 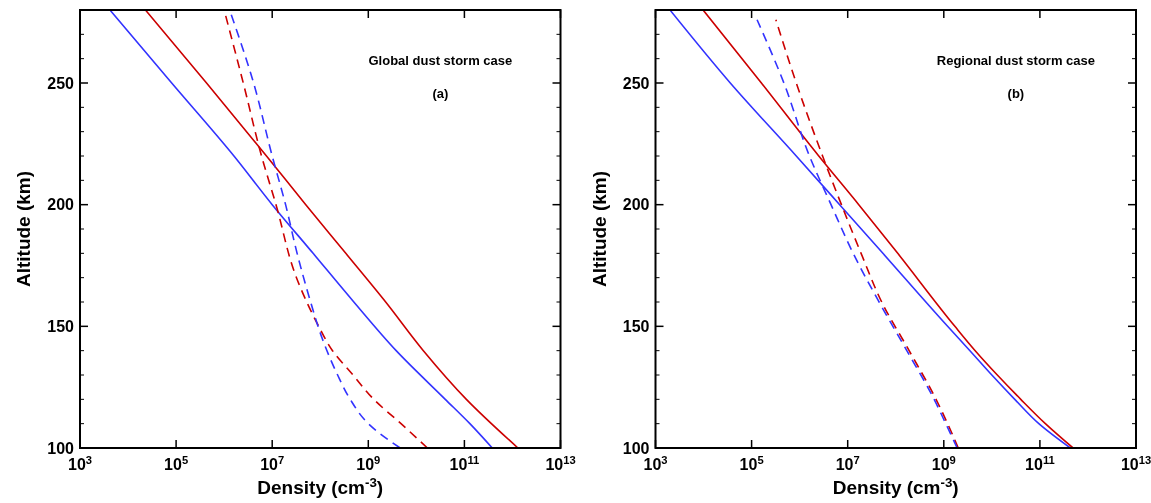 What do you see at coordinates (440, 93) in the screenshot?
I see `annotation: (a)` at bounding box center [440, 93].